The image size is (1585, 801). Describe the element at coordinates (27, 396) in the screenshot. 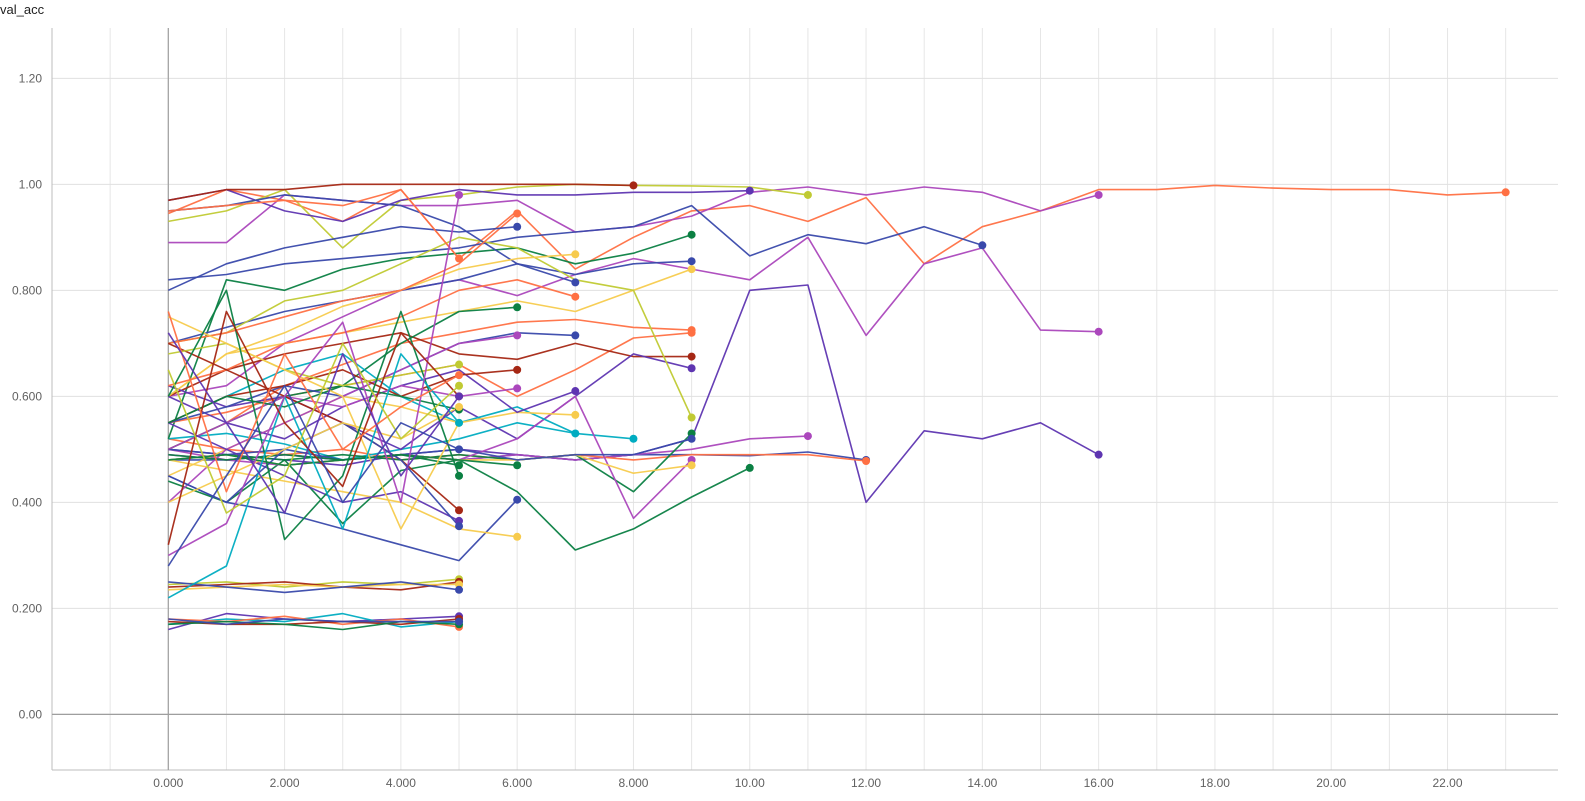

I see `y-tick-label: 0.600` at that location.